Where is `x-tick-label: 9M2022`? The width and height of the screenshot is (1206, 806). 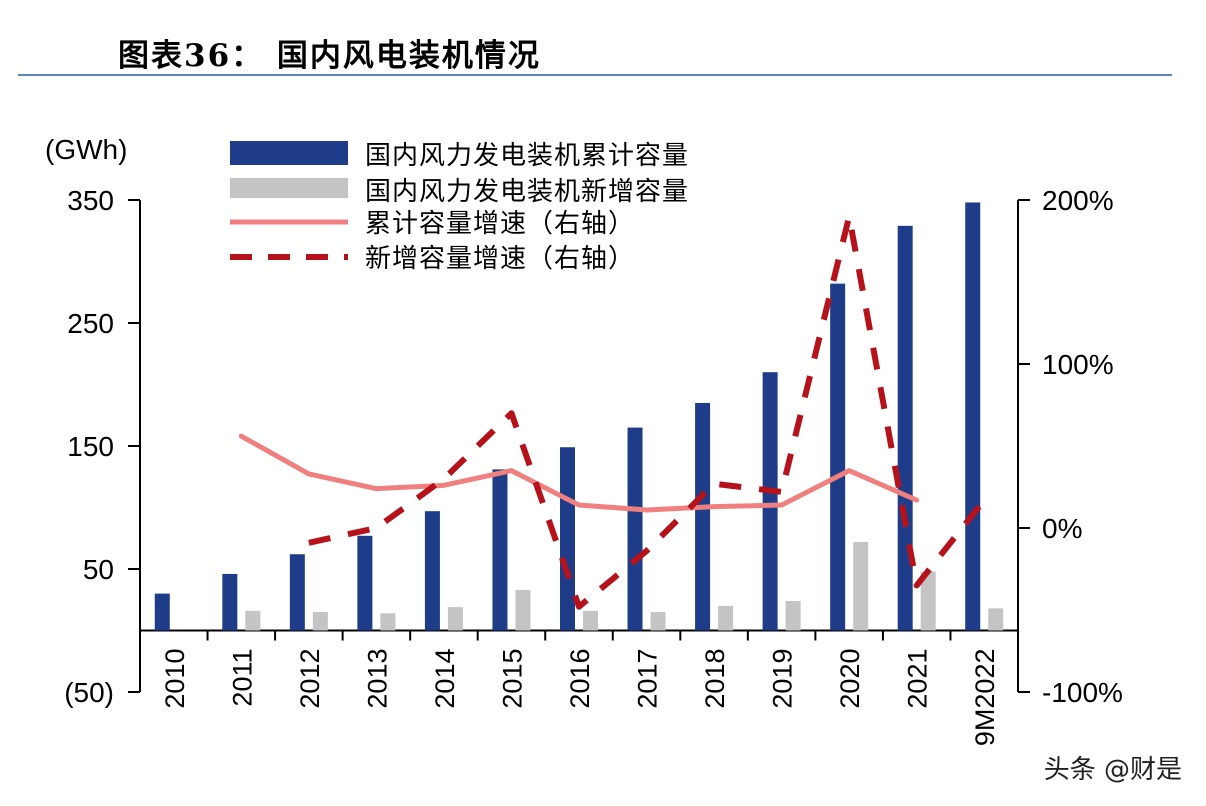 x-tick-label: 9M2022 is located at coordinates (985, 697).